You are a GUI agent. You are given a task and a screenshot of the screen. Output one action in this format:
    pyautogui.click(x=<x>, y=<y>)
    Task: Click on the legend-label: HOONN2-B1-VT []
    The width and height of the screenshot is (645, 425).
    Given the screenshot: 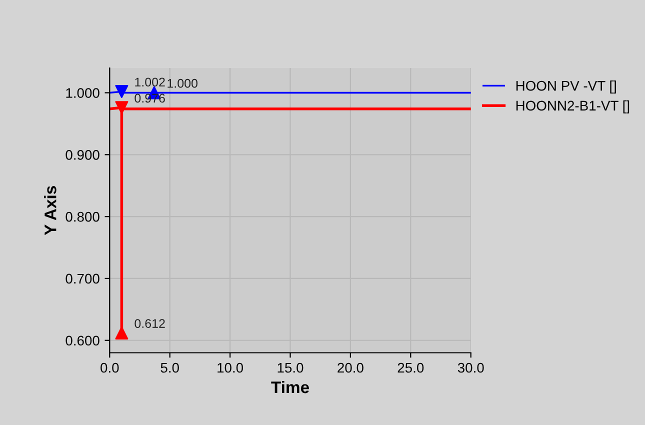 What is the action you would take?
    pyautogui.click(x=573, y=107)
    